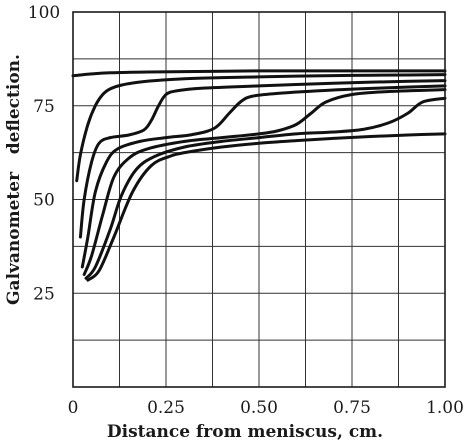  Describe the element at coordinates (44, 294) in the screenshot. I see `y-tick-label: 25` at that location.